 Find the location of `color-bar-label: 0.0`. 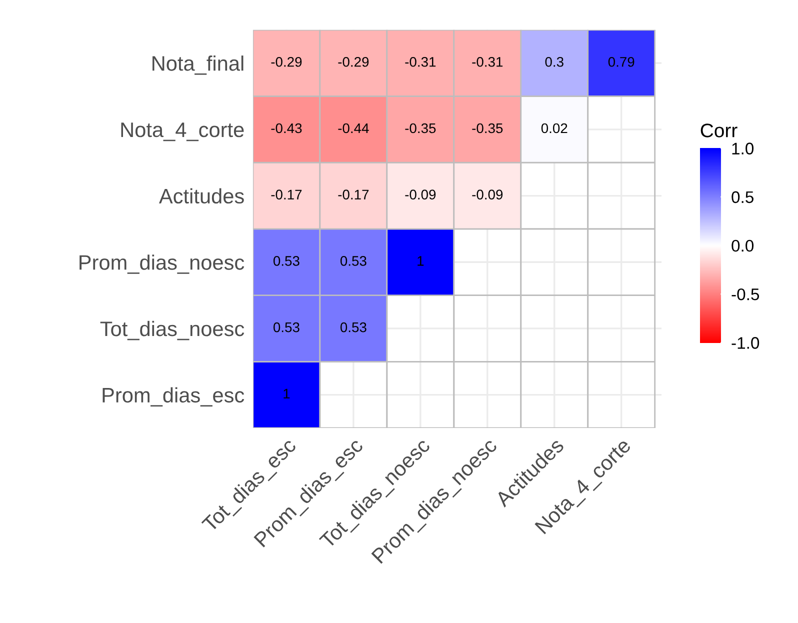

color-bar-label: 0.0 is located at coordinates (743, 246).